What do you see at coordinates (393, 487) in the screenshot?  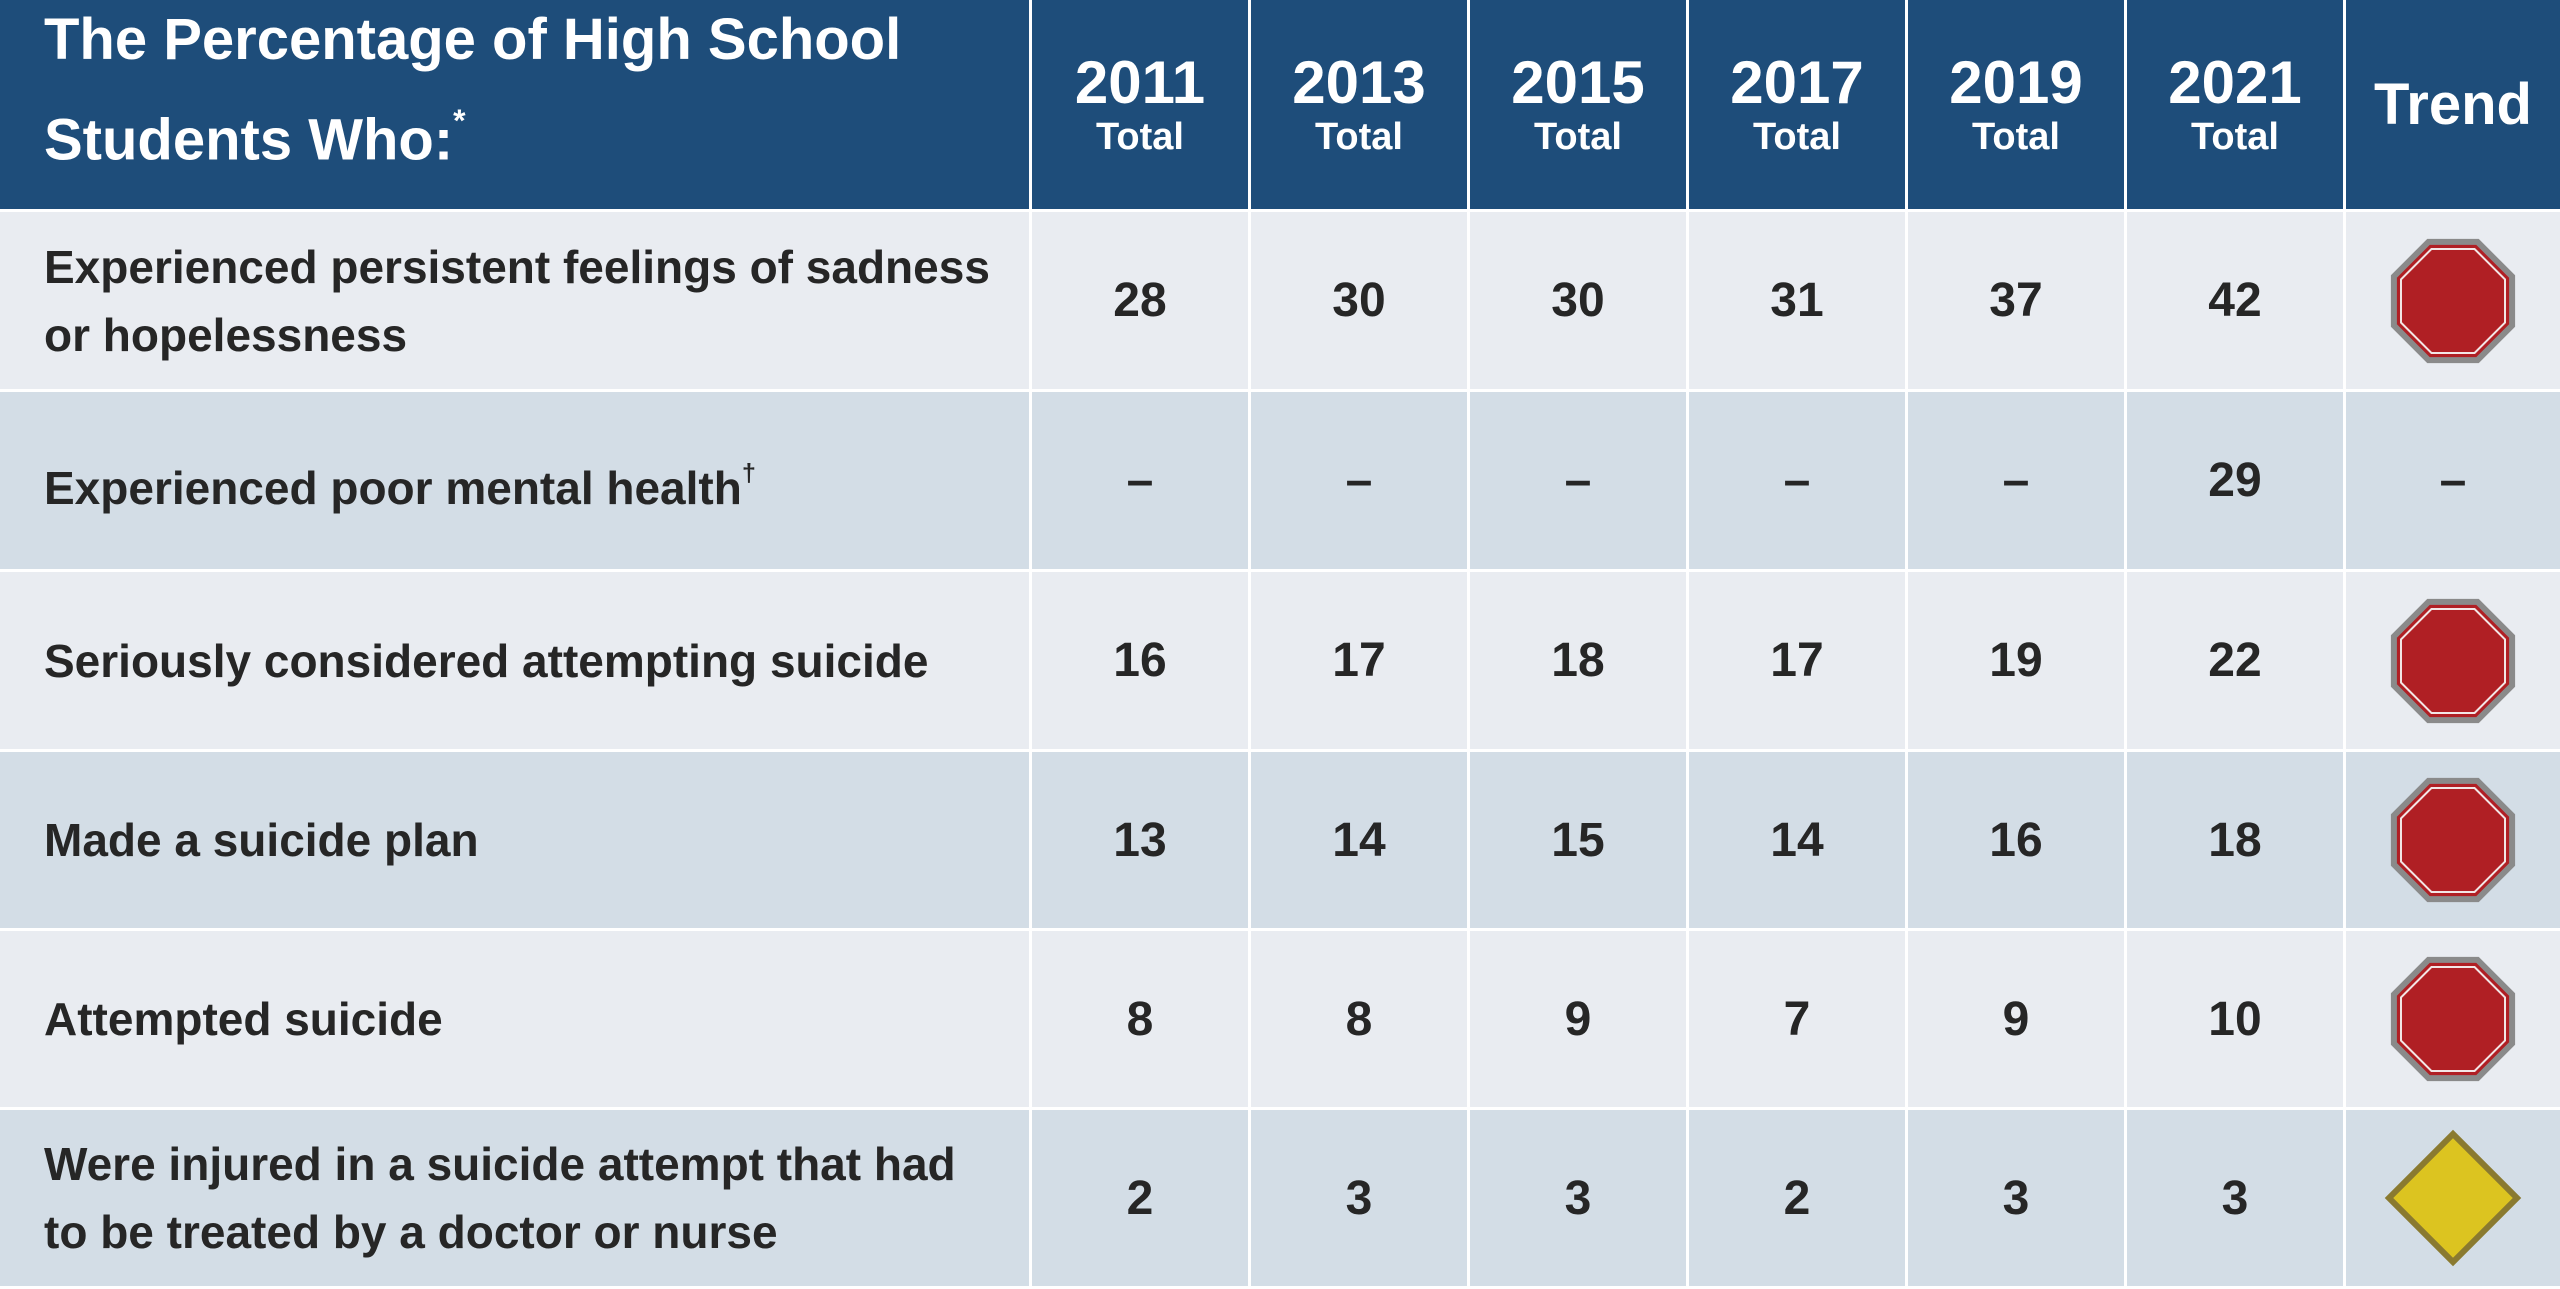 I see `row-label-text: Experienced poor mental health` at bounding box center [393, 487].